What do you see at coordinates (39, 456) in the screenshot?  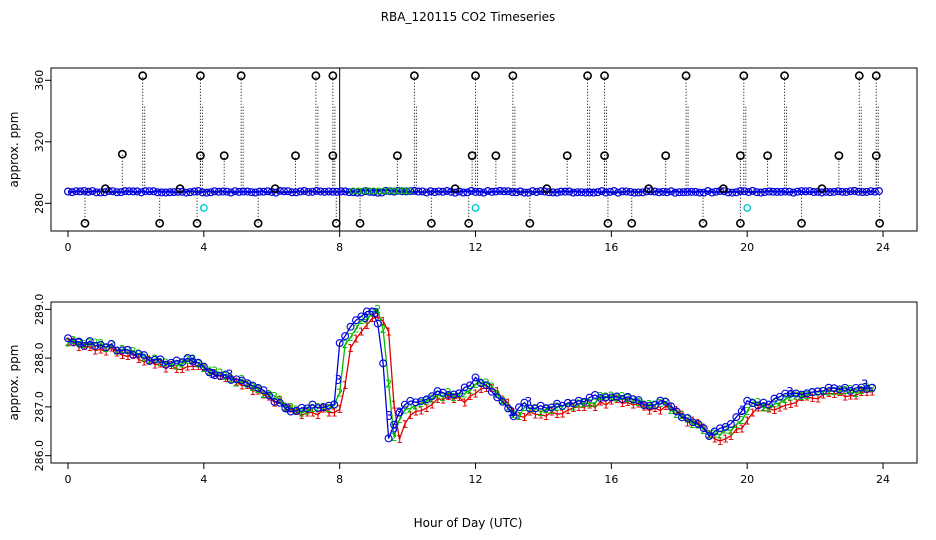 I see `bottom-y-tick-label: 286.0` at bounding box center [39, 456].